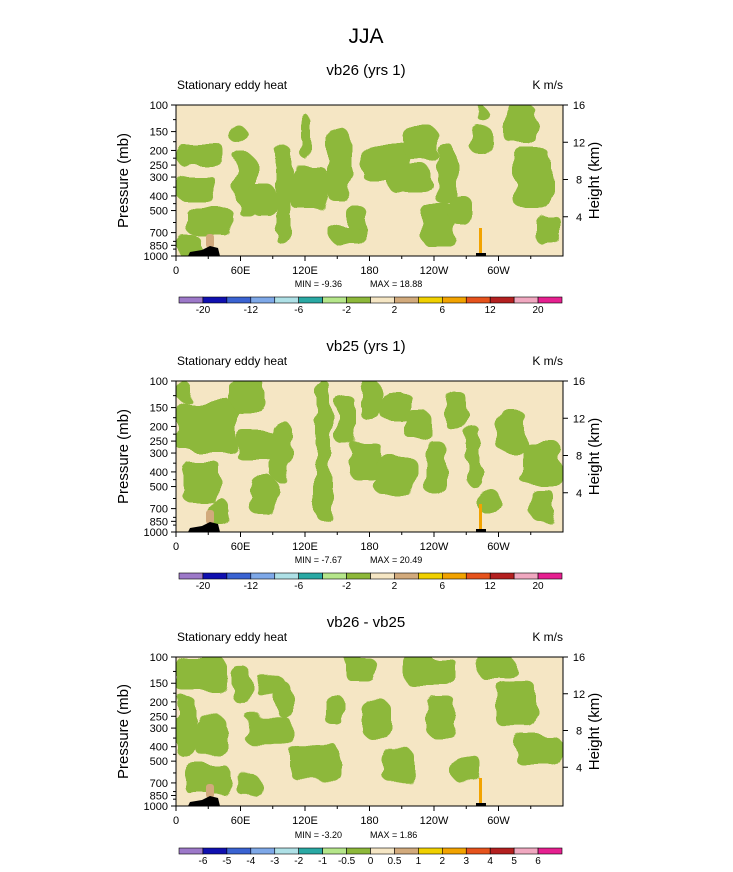 This screenshot has width=733, height=872. I want to click on contour-peak, so click(210, 517).